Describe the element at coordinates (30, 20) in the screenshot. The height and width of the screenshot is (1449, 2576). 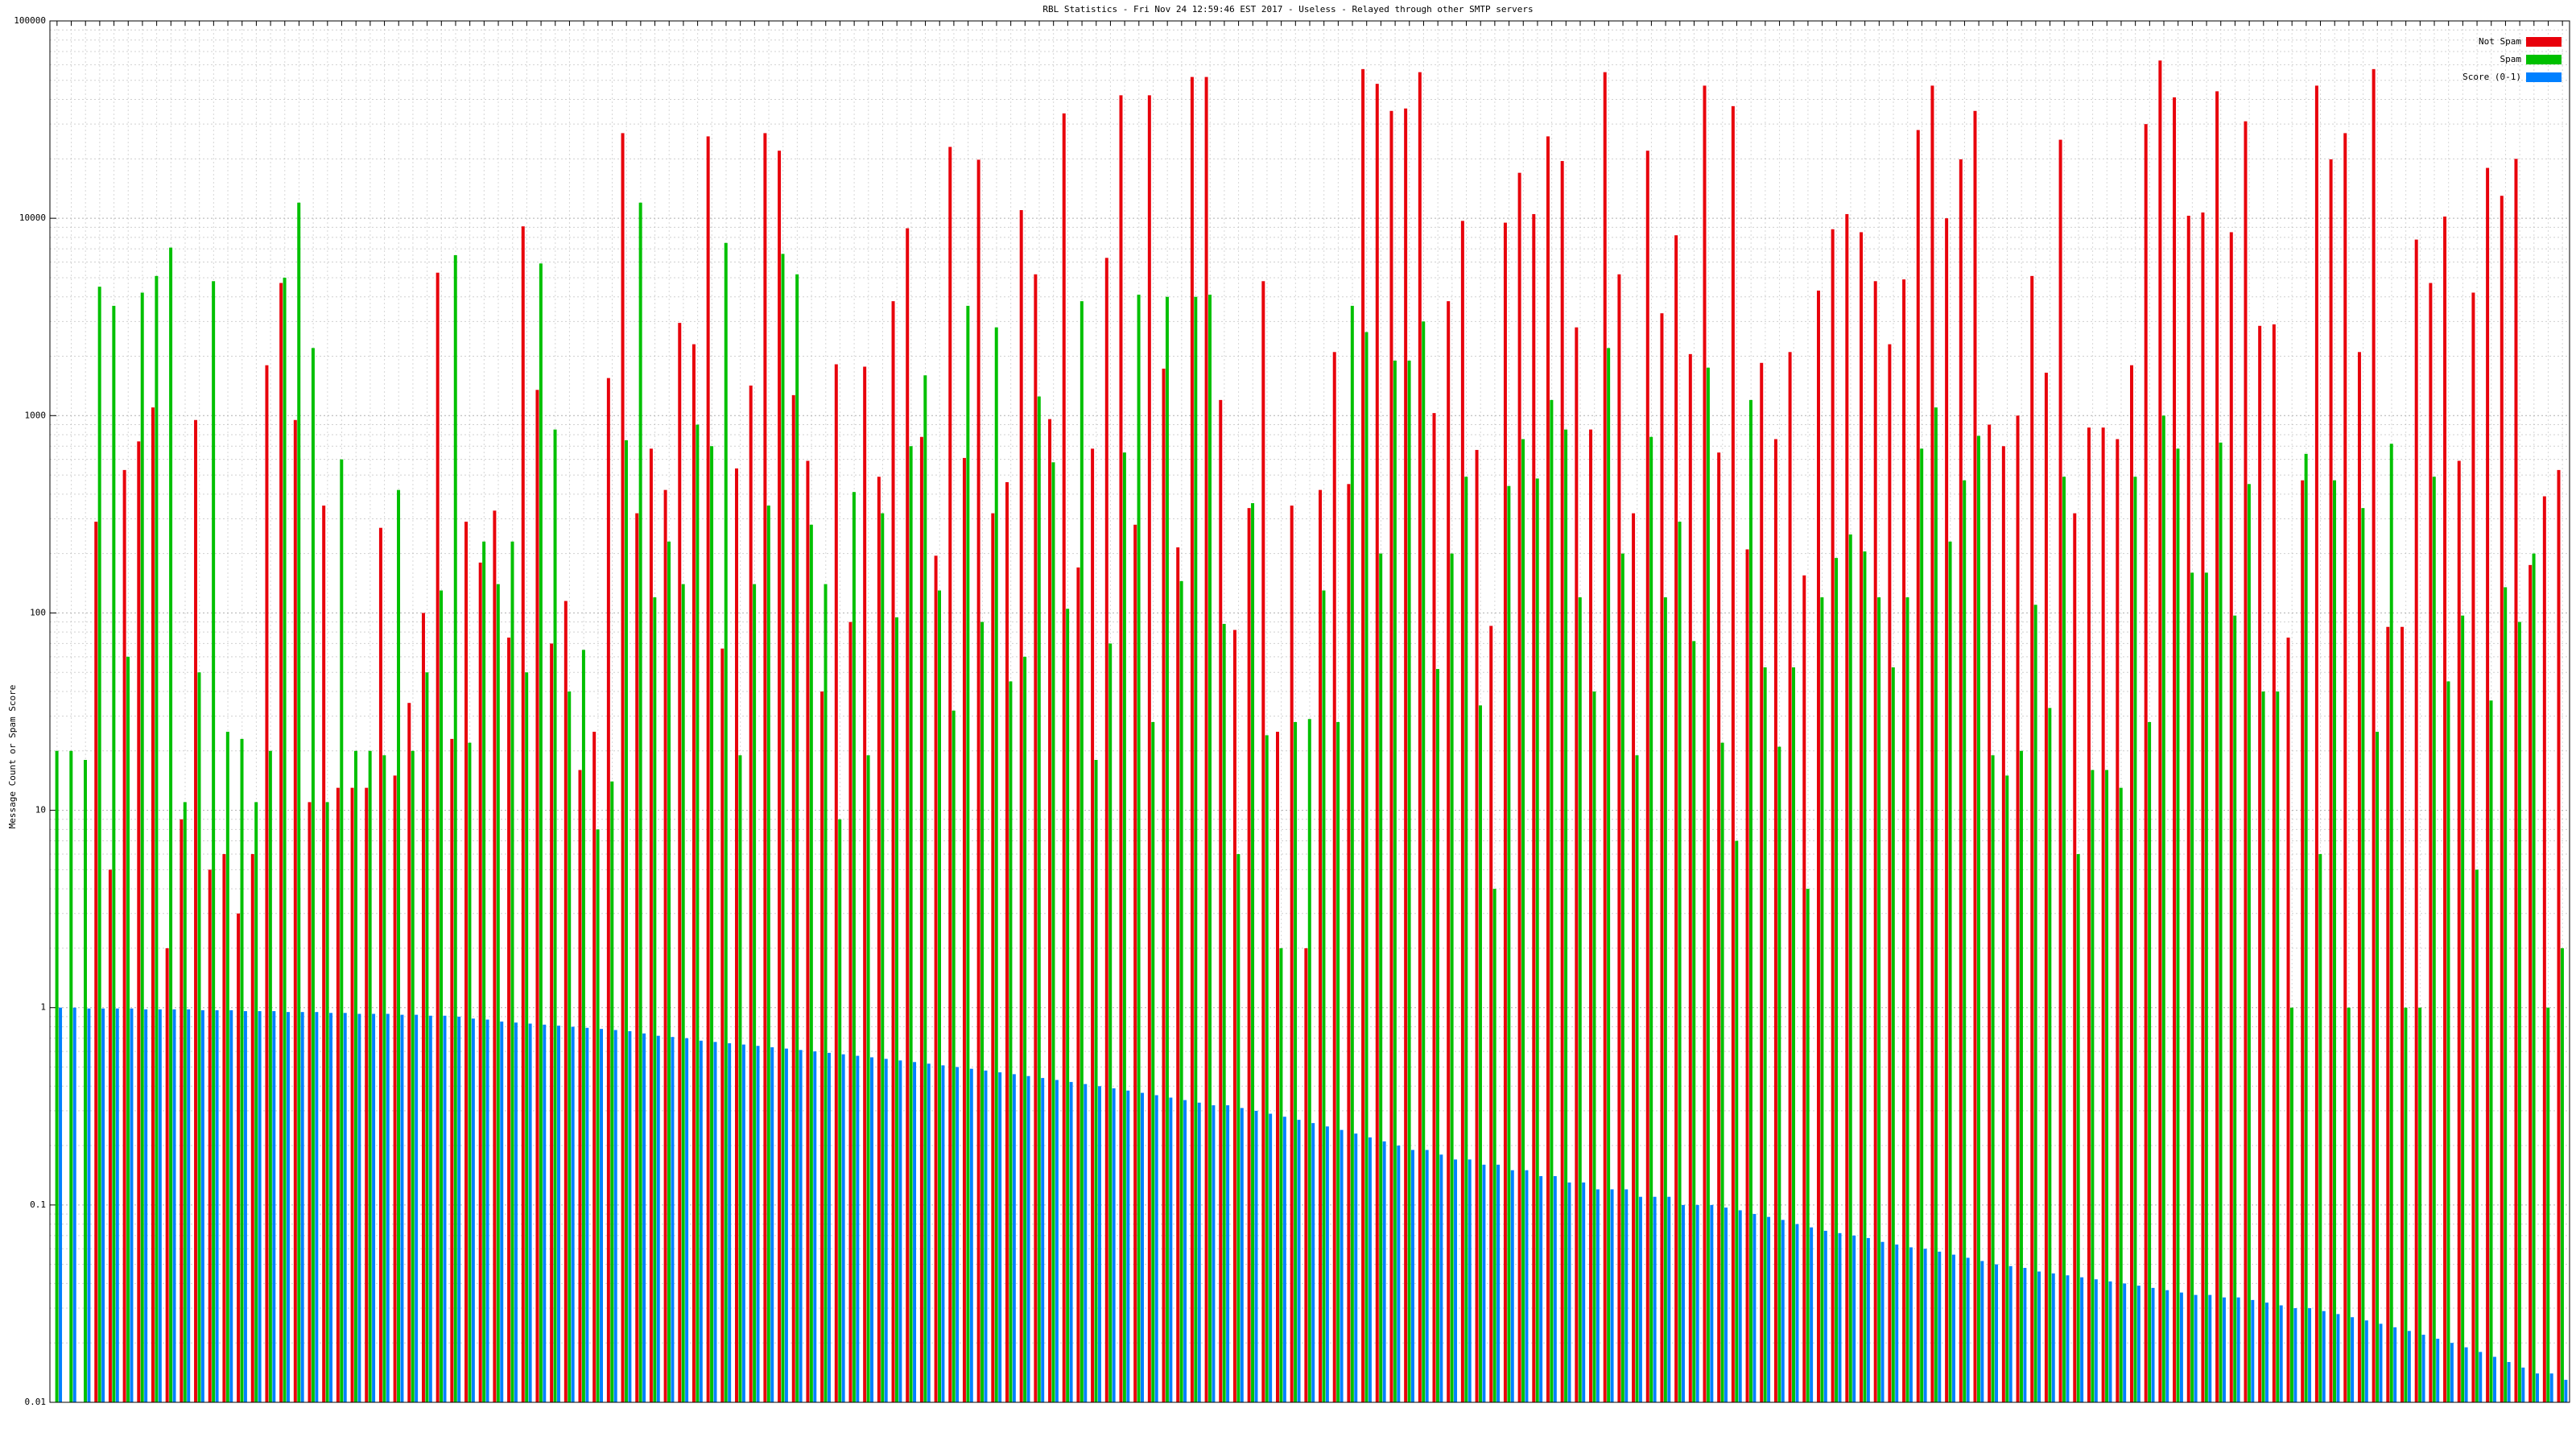
I see `y-tick-label: 100000` at that location.